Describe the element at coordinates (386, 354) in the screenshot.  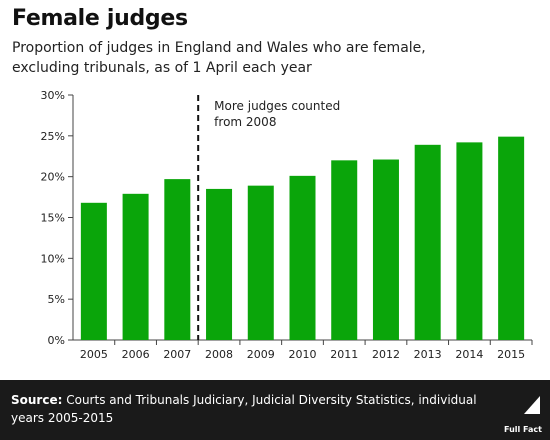
I see `x-tick-label: 2012` at that location.